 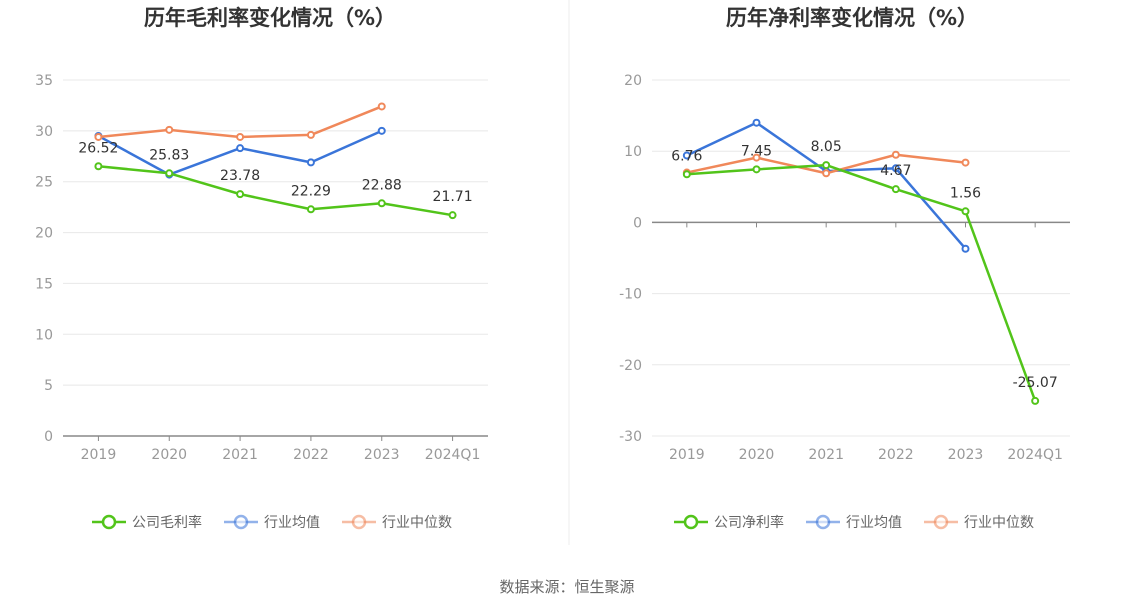 I want to click on data-label: 4.67, so click(x=895, y=171).